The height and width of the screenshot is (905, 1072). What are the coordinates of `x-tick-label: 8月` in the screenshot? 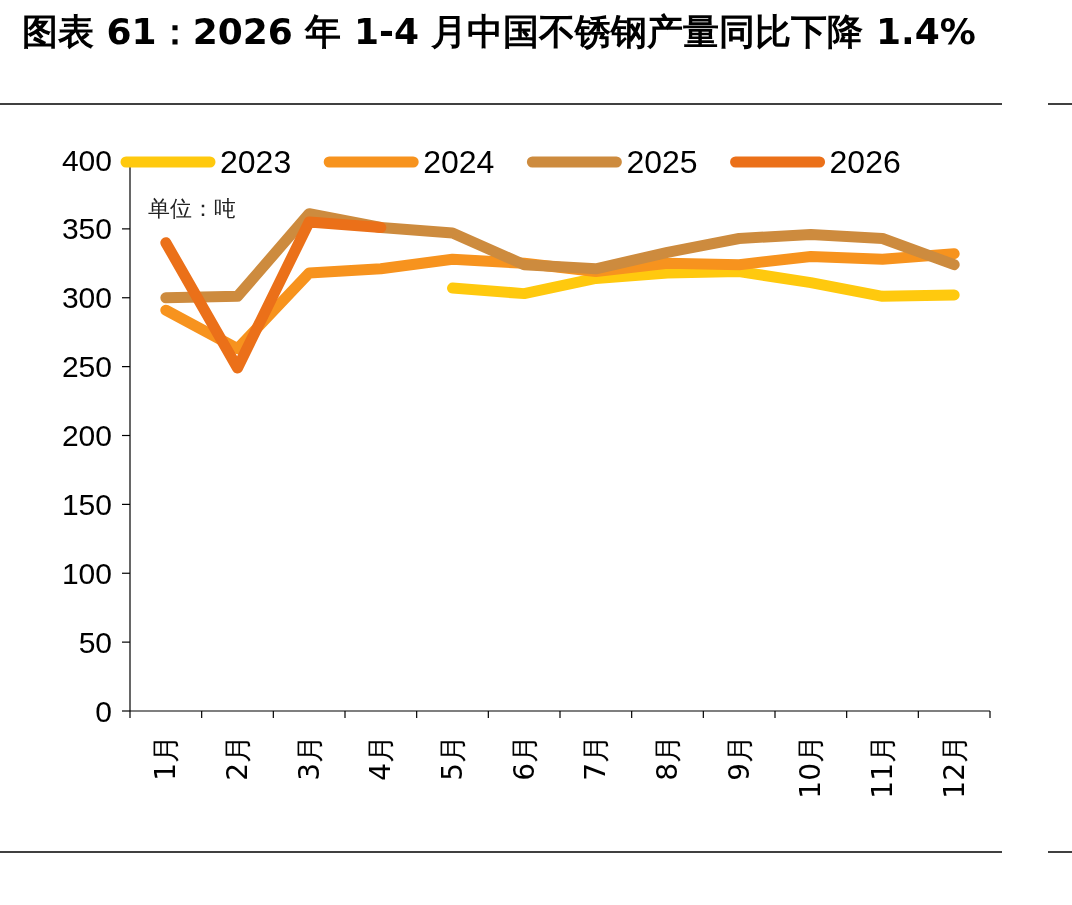 It's located at (667, 758).